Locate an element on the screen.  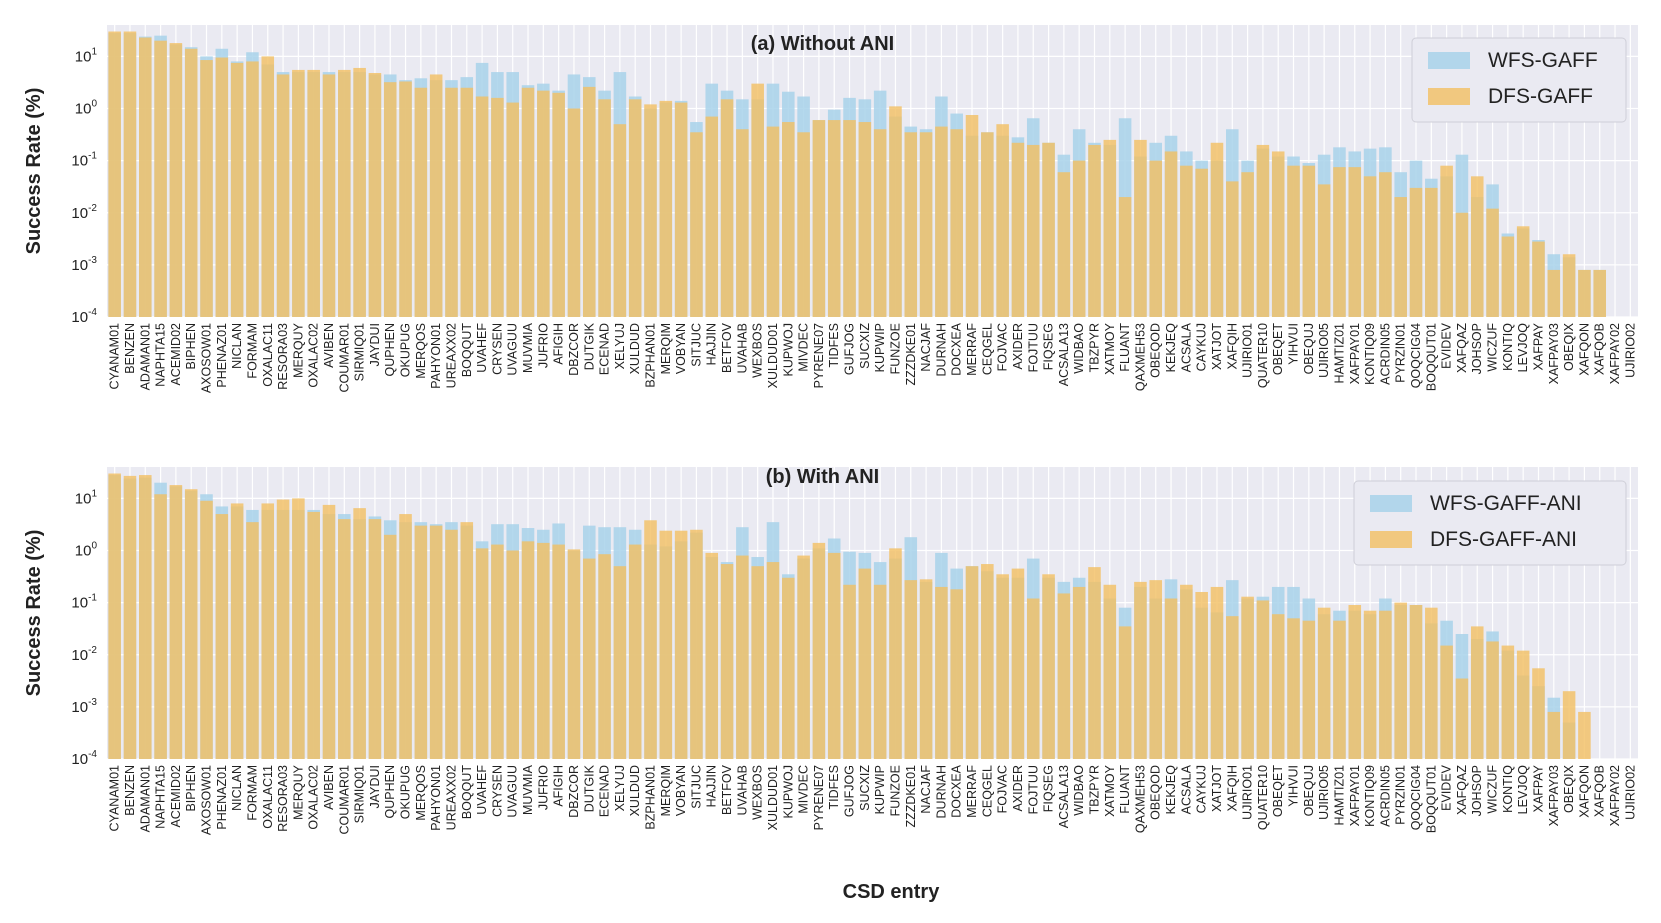
x-tick-label: KONTIQ is located at coordinates (1508, 347).